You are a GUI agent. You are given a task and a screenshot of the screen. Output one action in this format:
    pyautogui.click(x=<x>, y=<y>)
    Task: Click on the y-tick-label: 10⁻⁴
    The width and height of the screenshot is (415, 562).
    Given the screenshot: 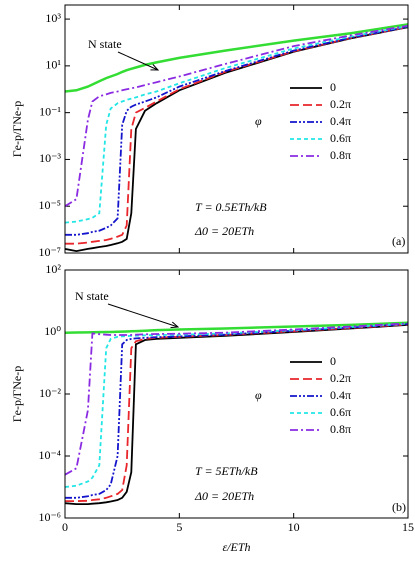 What is the action you would take?
    pyautogui.click(x=49, y=455)
    